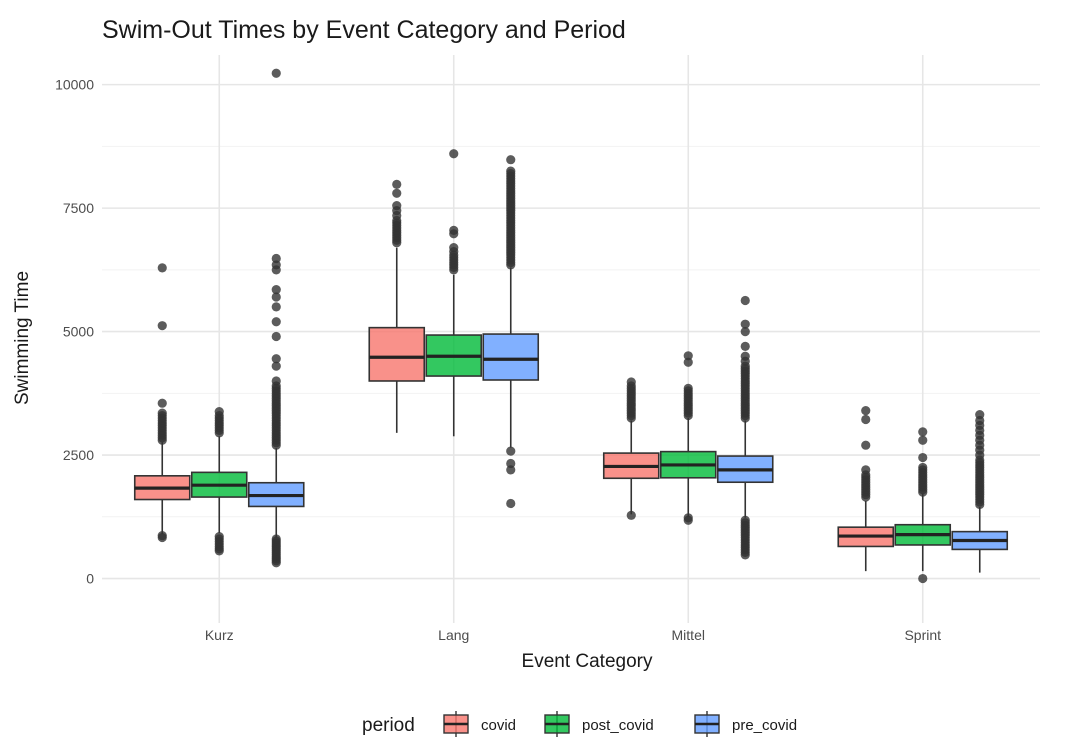  Describe the element at coordinates (688, 438) in the screenshot. I see `box-mittel-post-covid` at that location.